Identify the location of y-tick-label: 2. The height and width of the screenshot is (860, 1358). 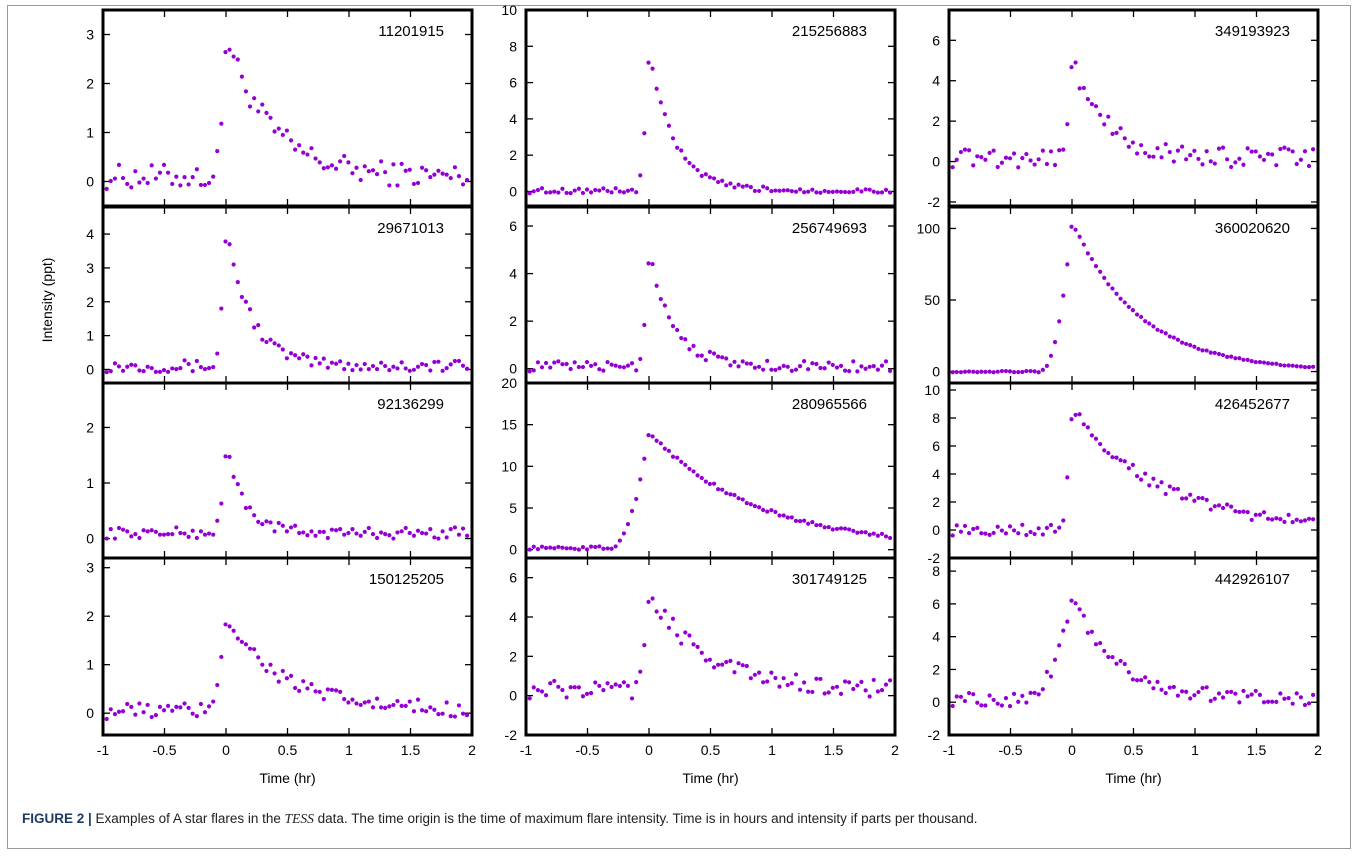
(936, 121).